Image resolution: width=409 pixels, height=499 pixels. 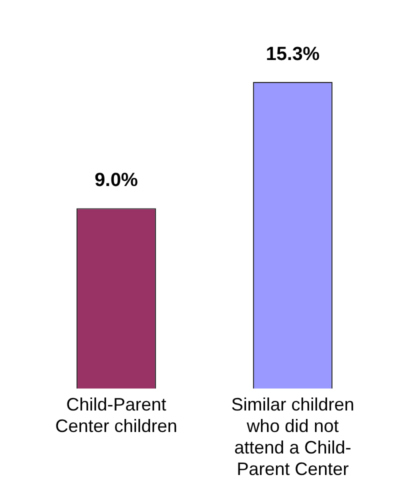 What do you see at coordinates (116, 180) in the screenshot?
I see `data-label: 9.0%` at bounding box center [116, 180].